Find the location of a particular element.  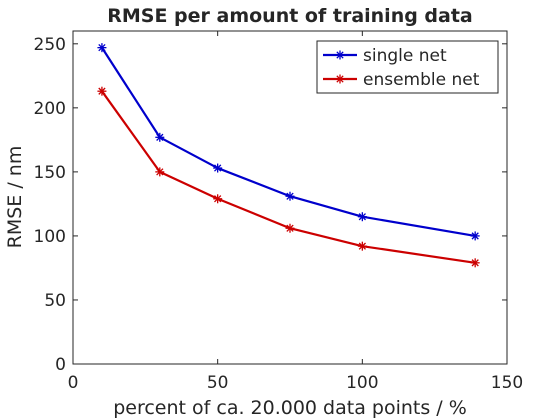

x-axis-label: percent of ca. 20.000 data points / % is located at coordinates (290, 408).